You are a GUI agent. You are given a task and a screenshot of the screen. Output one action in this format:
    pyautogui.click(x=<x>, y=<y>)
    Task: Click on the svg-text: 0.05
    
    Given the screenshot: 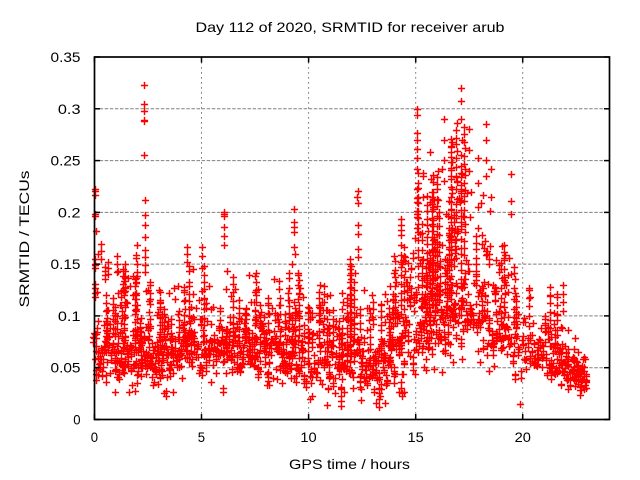 What is the action you would take?
    pyautogui.click(x=66, y=368)
    